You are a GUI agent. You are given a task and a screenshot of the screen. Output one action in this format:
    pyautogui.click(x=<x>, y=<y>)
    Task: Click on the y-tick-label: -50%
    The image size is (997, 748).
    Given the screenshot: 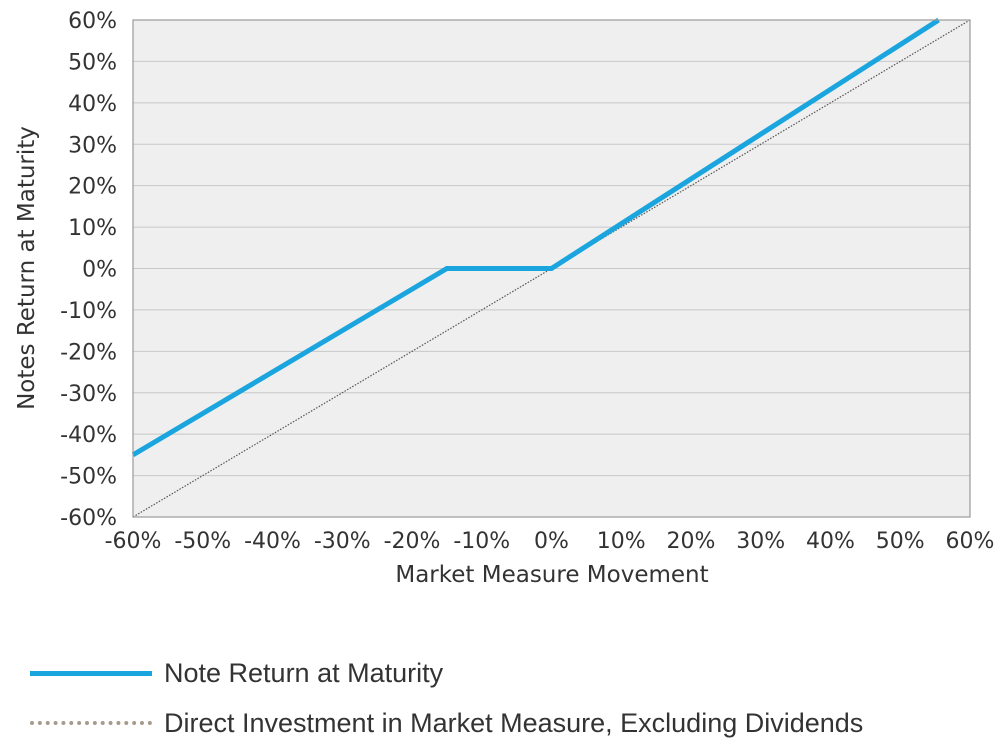 What is the action you would take?
    pyautogui.click(x=88, y=477)
    